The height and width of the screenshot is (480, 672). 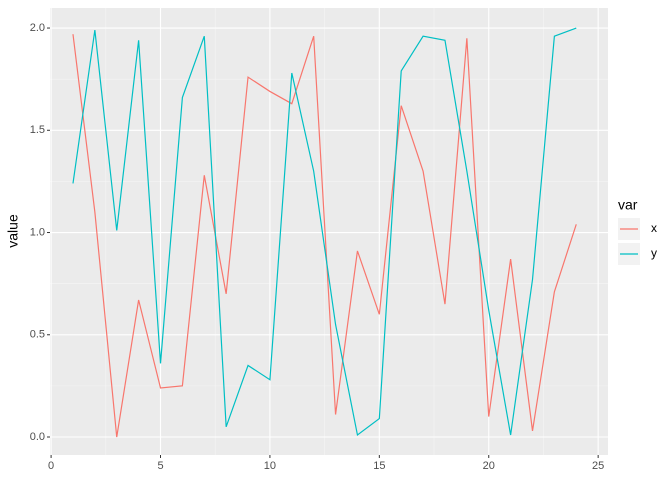 What do you see at coordinates (628, 205) in the screenshot?
I see `legend-title: var` at bounding box center [628, 205].